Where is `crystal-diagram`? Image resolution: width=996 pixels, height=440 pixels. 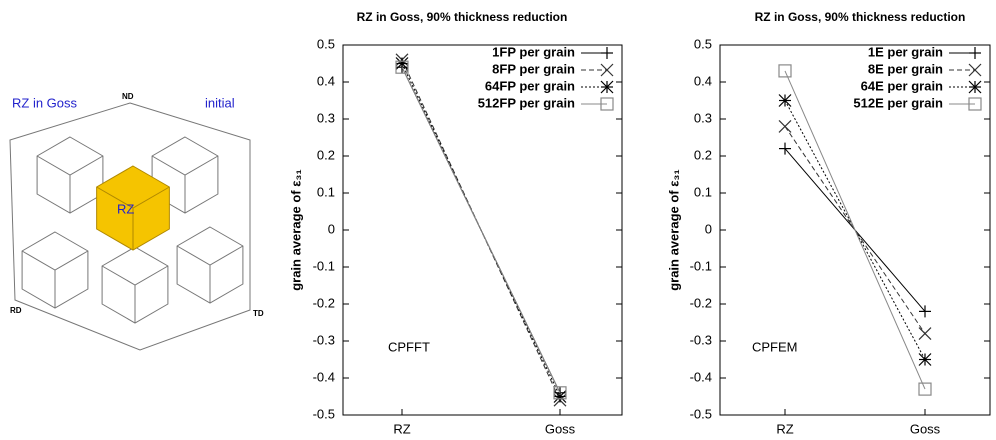 crystal-diagram is located at coordinates (130, 226).